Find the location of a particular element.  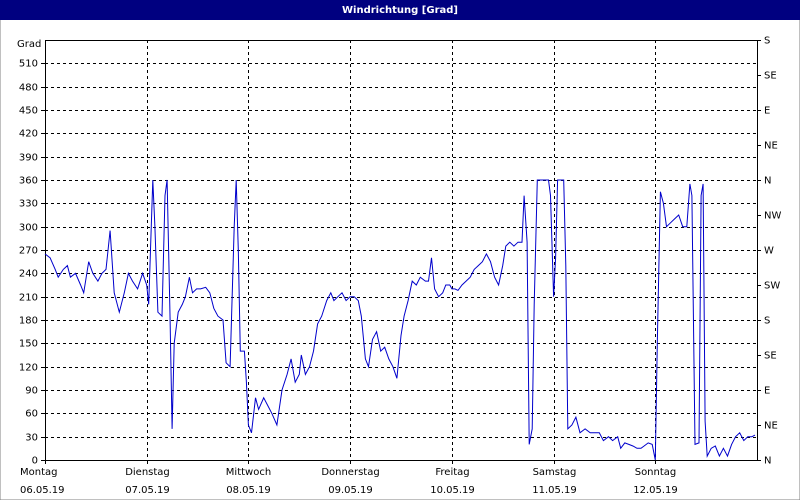

y-tick-label: 240 is located at coordinates (28, 274).